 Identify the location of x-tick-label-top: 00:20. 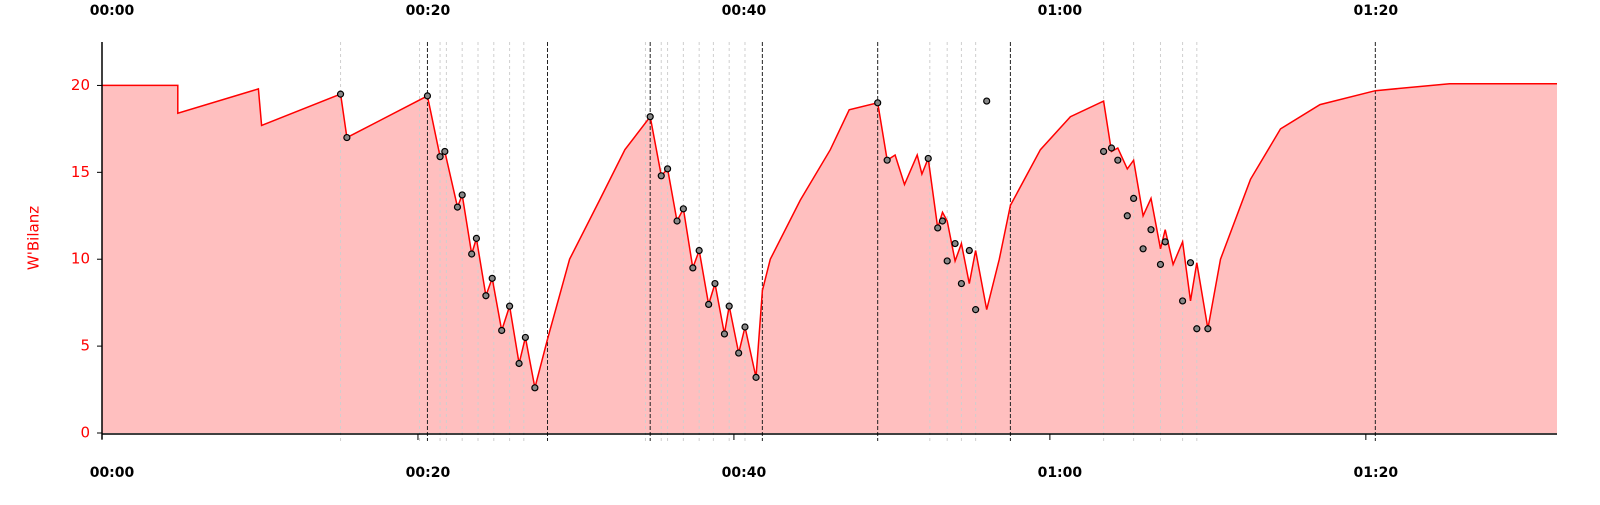
(428, 11).